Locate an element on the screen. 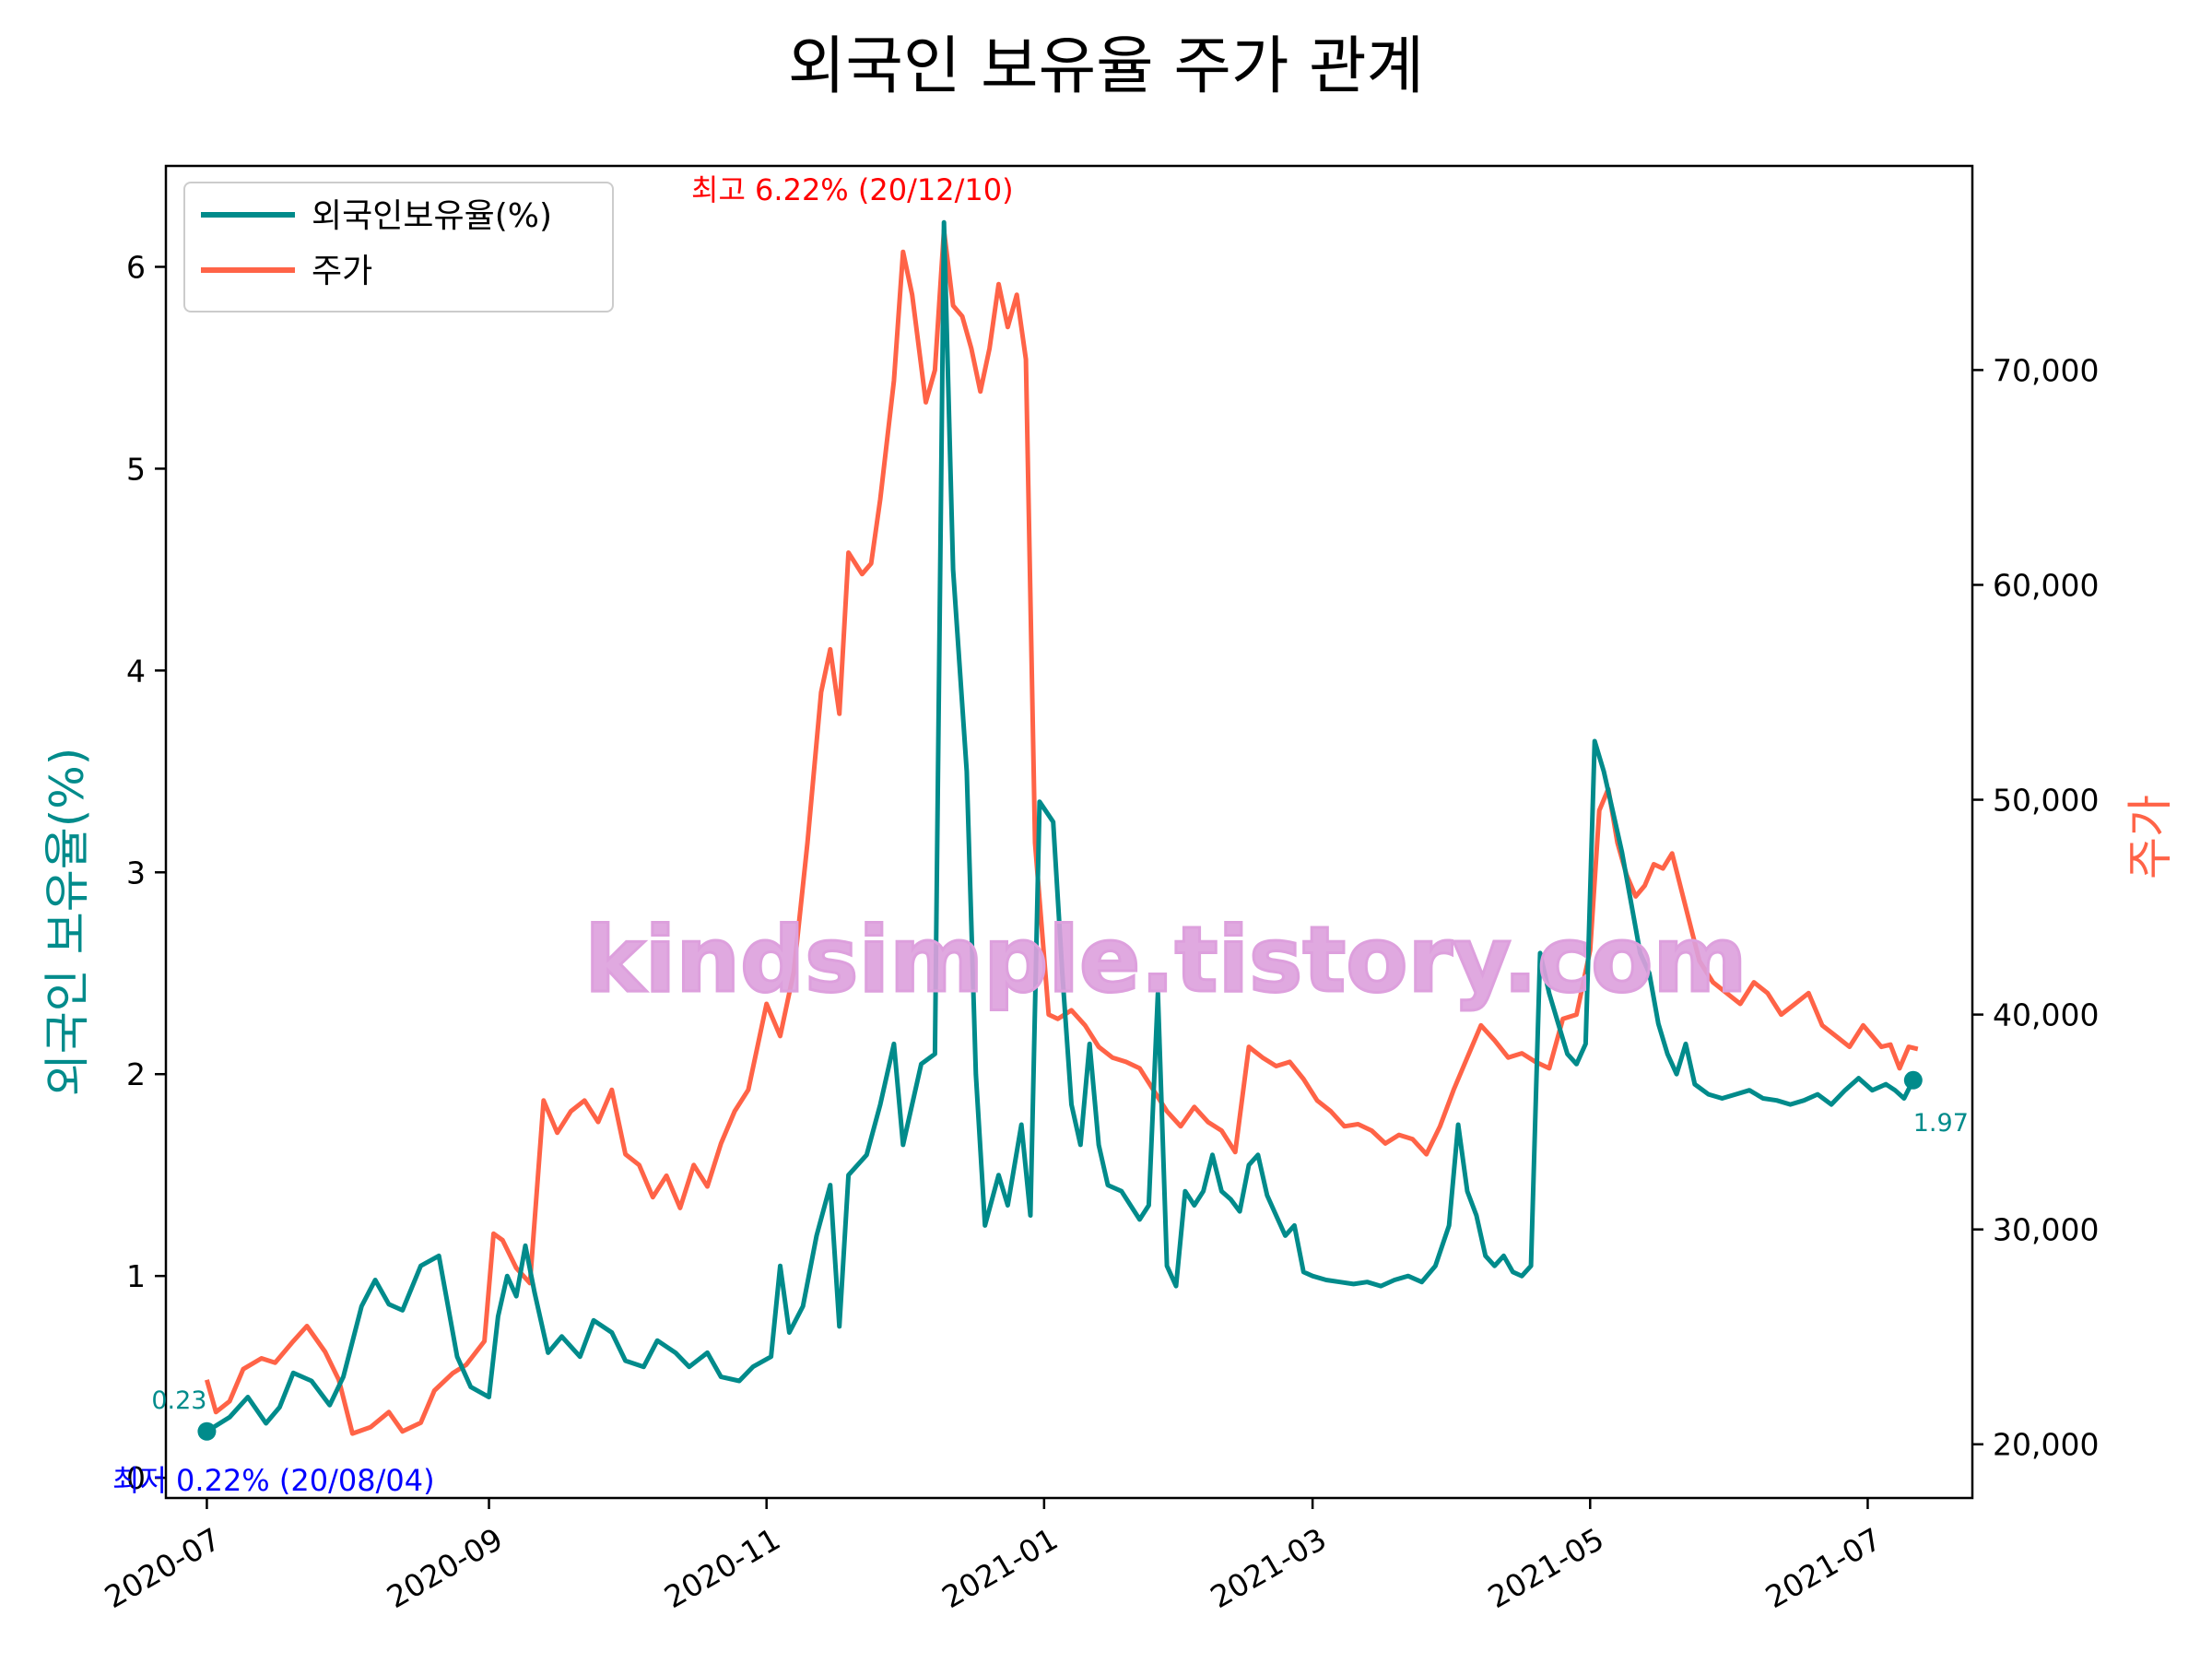  left-y-tick-label: 0 is located at coordinates (136, 1478).